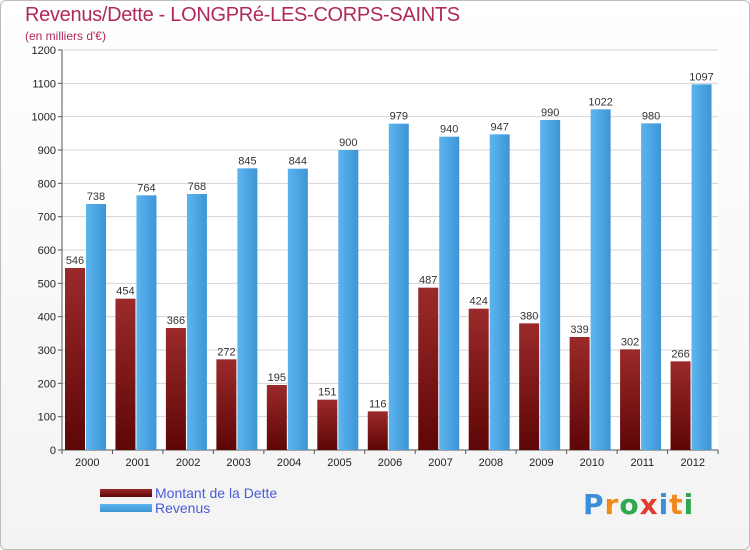 The width and height of the screenshot is (750, 550). What do you see at coordinates (188, 463) in the screenshot?
I see `x-tick-label: 2002` at bounding box center [188, 463].